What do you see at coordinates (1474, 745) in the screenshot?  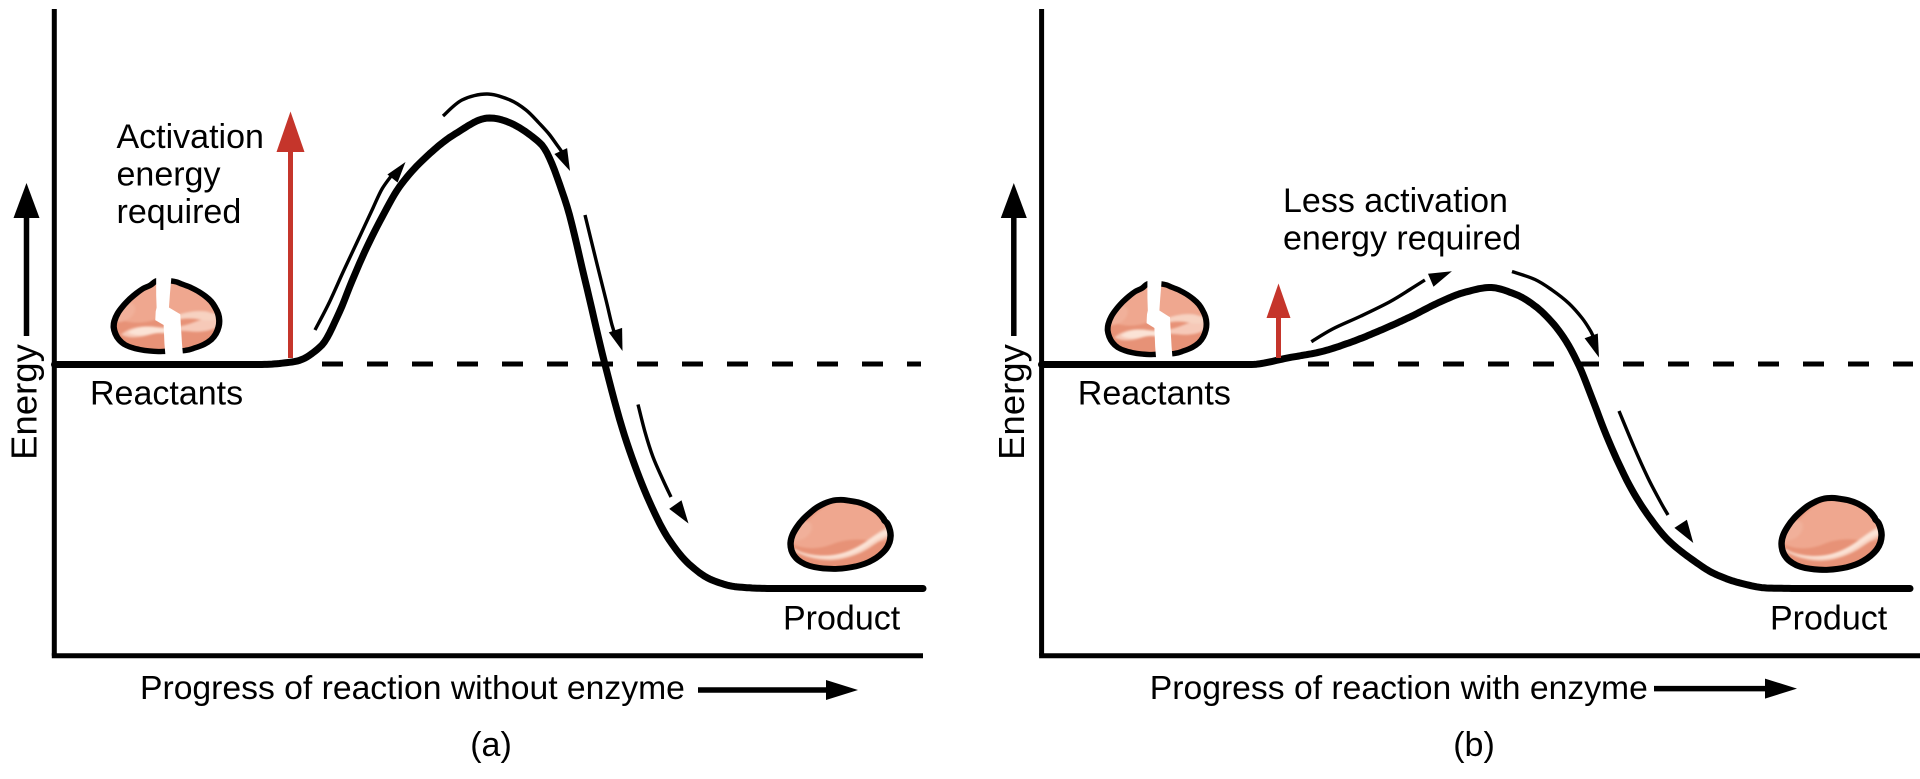 I see `svg-text: (b)` at bounding box center [1474, 745].